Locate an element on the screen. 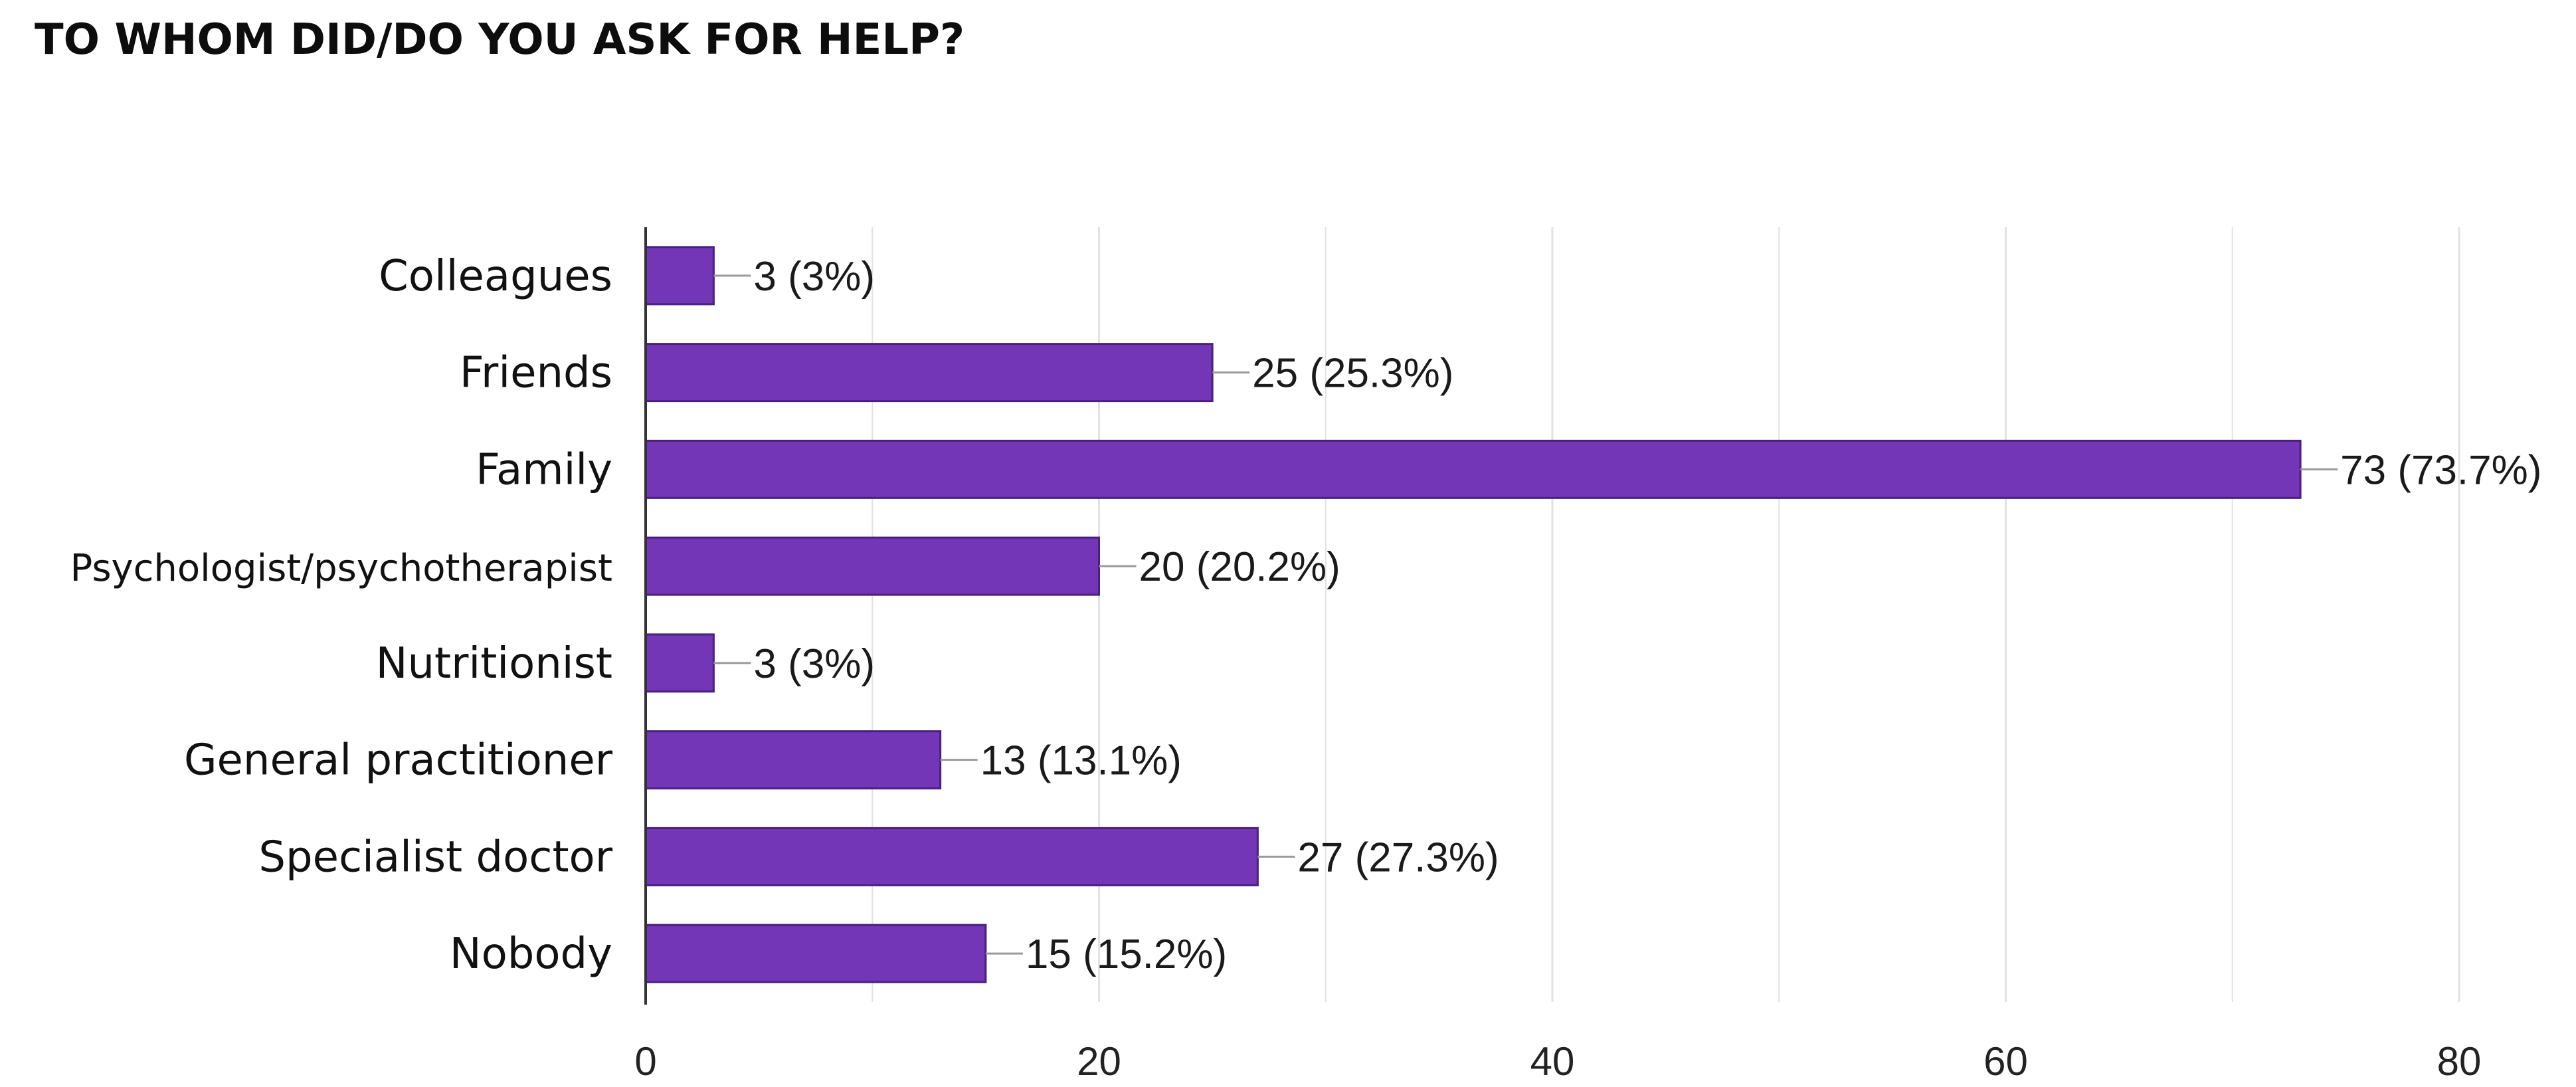 The width and height of the screenshot is (2576, 1087). category-label: General practitioner is located at coordinates (398, 761).